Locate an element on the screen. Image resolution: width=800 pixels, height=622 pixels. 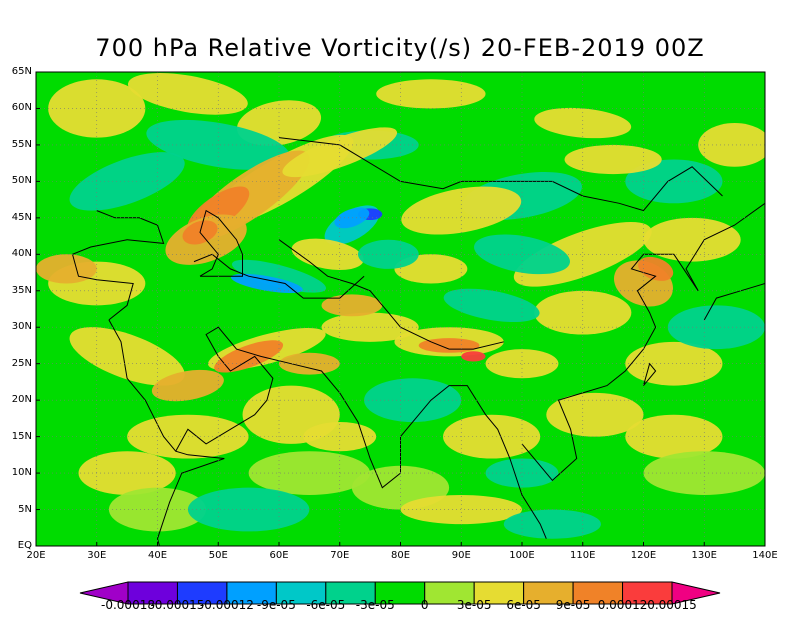
longitude-tick-label: 120E is located at coordinates (643, 555).